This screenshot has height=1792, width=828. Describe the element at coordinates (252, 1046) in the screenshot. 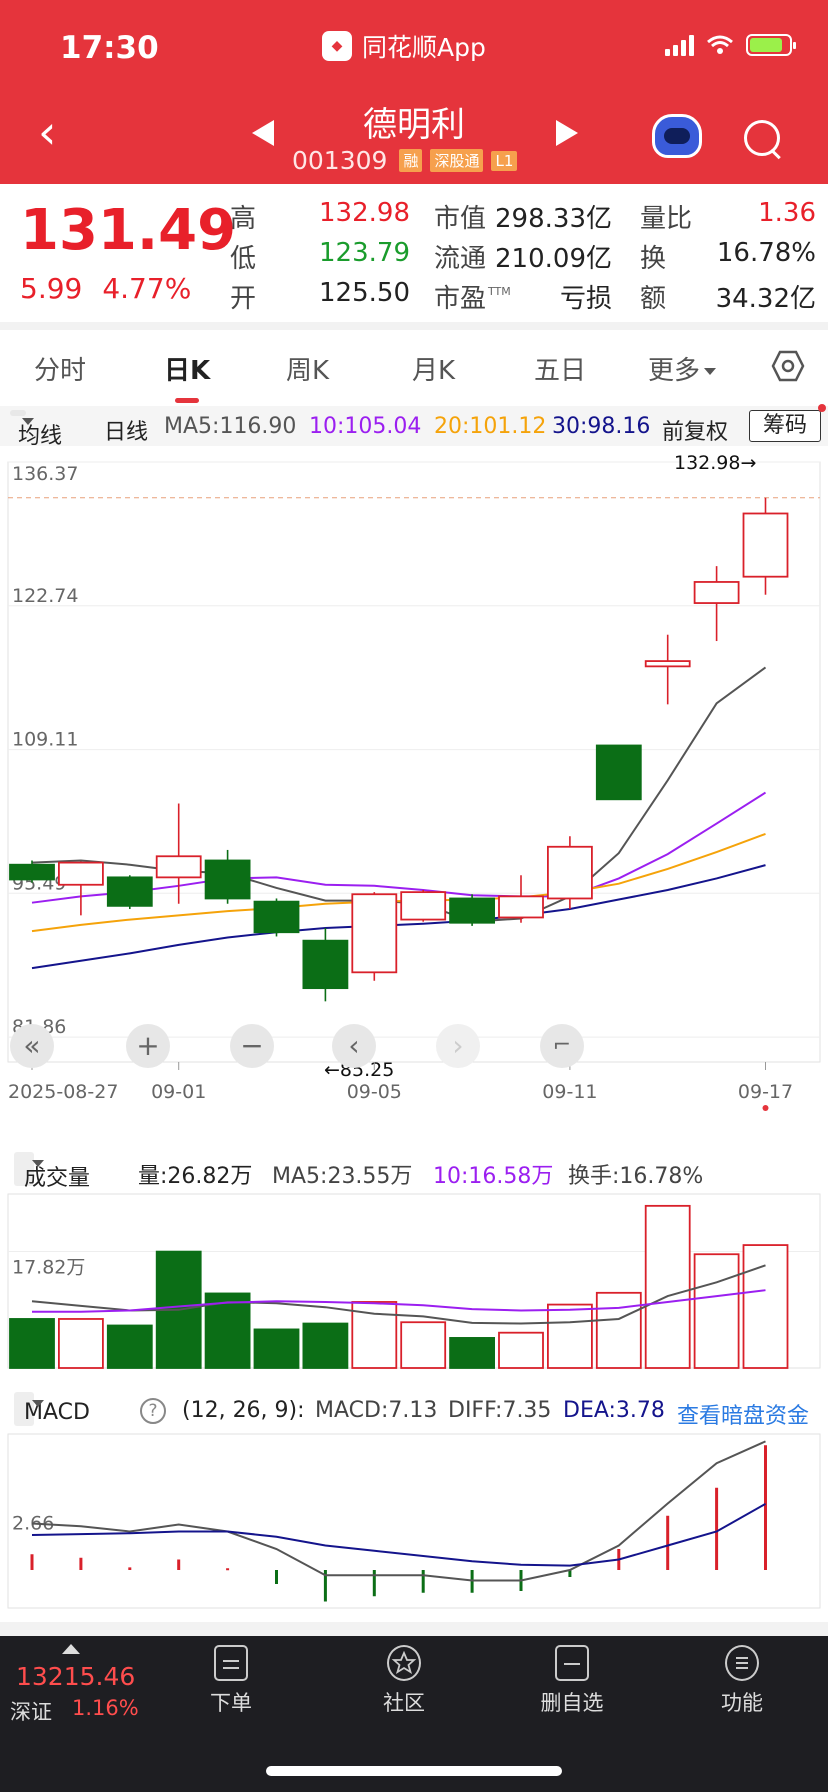

I see `zoom-out-button: −` at that location.